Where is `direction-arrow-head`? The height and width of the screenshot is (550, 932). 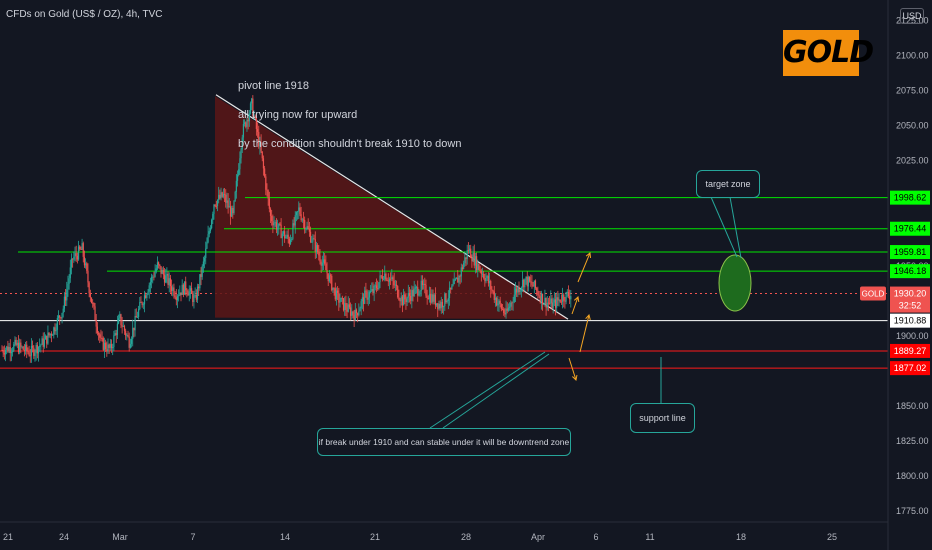
direction-arrow-head is located at coordinates (588, 255).